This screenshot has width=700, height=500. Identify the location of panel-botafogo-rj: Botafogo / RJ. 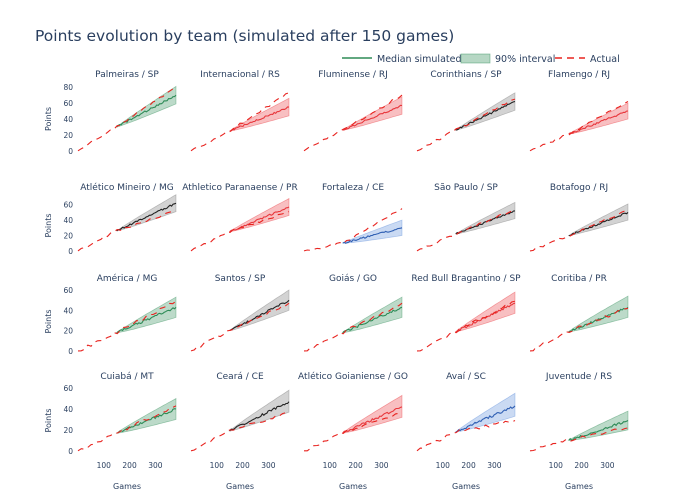
(579, 217).